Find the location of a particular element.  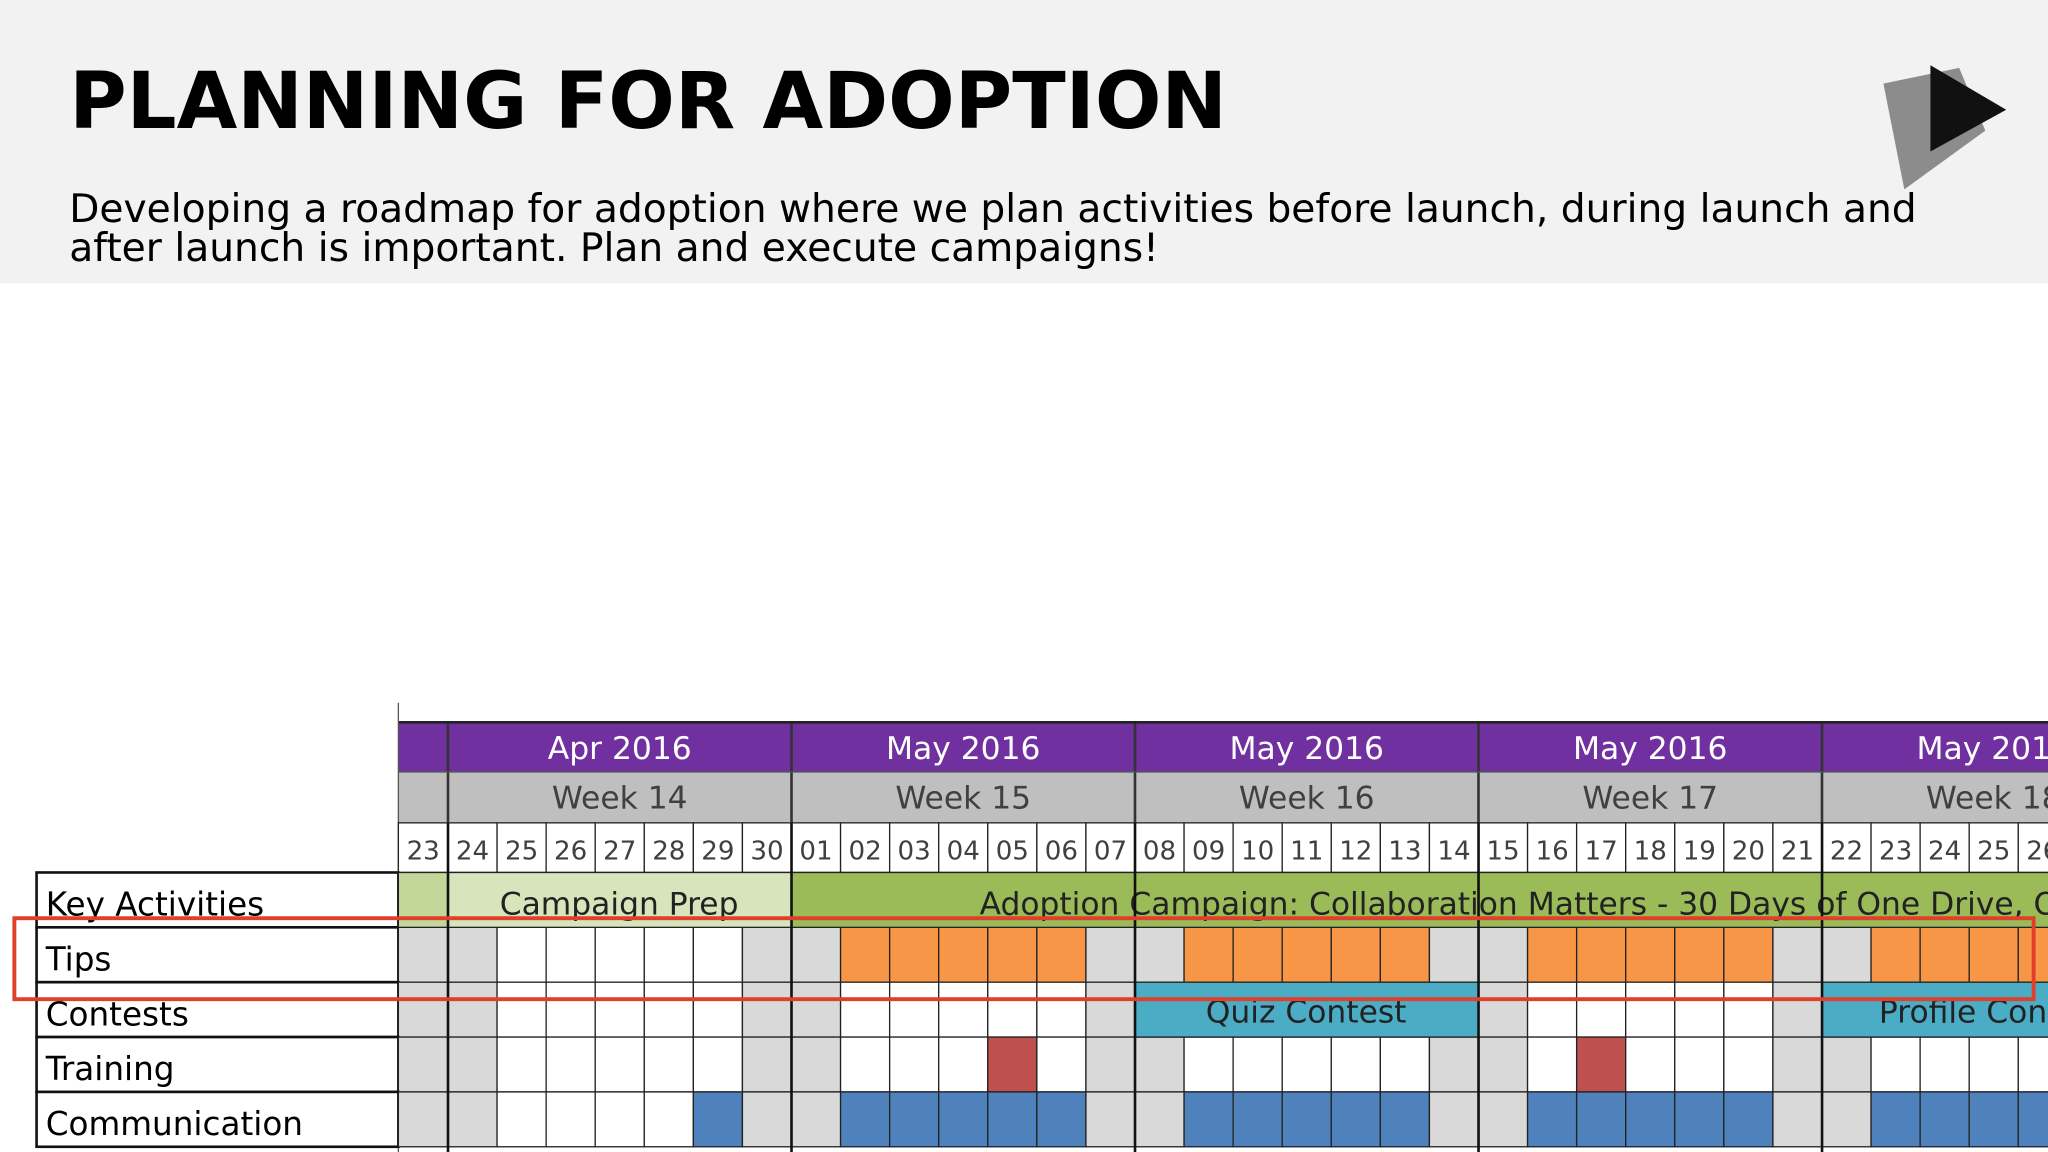

day-label: 13 is located at coordinates (1404, 851).